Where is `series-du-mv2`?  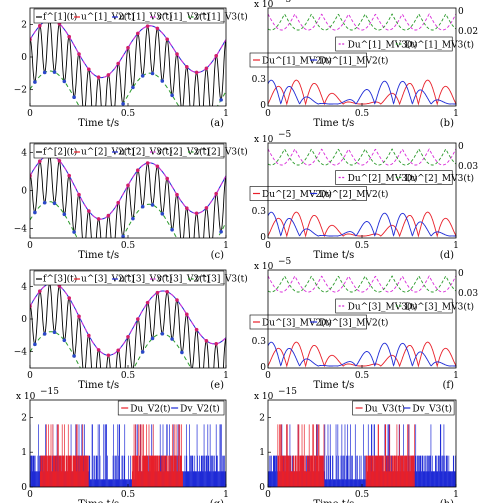
series-du-mv2 is located at coordinates (362, 92).